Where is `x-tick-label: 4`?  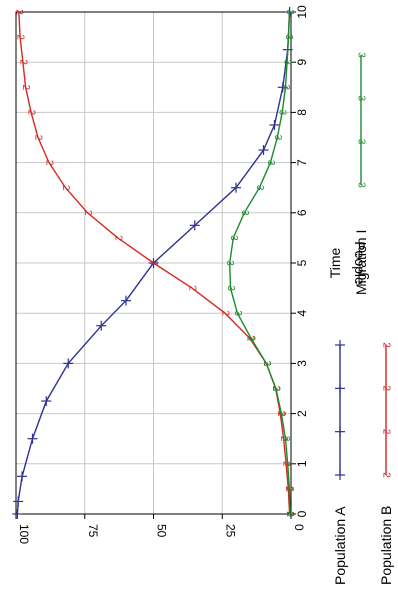 x-tick-label: 4 is located at coordinates (302, 313).